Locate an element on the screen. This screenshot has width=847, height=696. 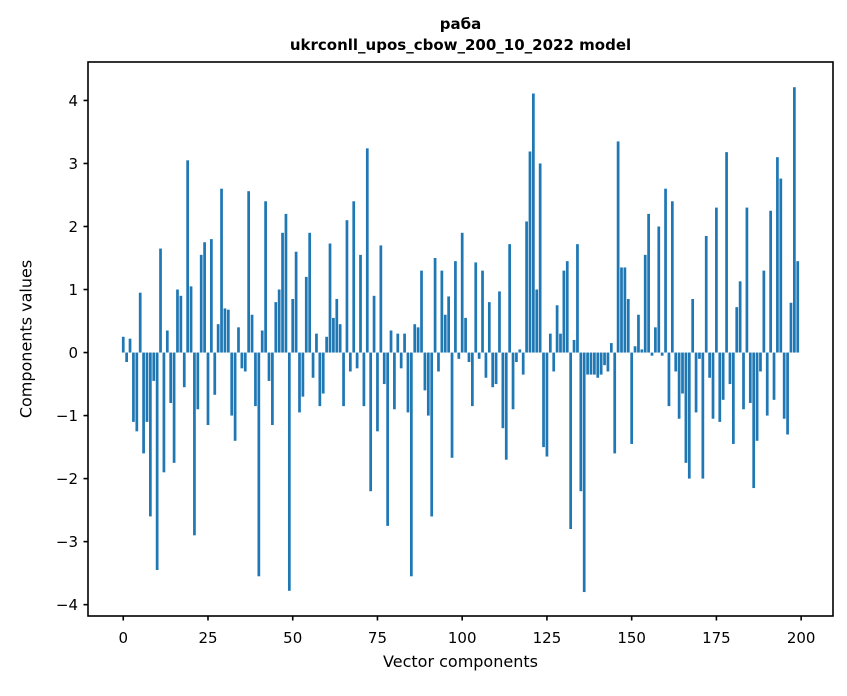
y-tick-label: 2 is located at coordinates (73, 227).